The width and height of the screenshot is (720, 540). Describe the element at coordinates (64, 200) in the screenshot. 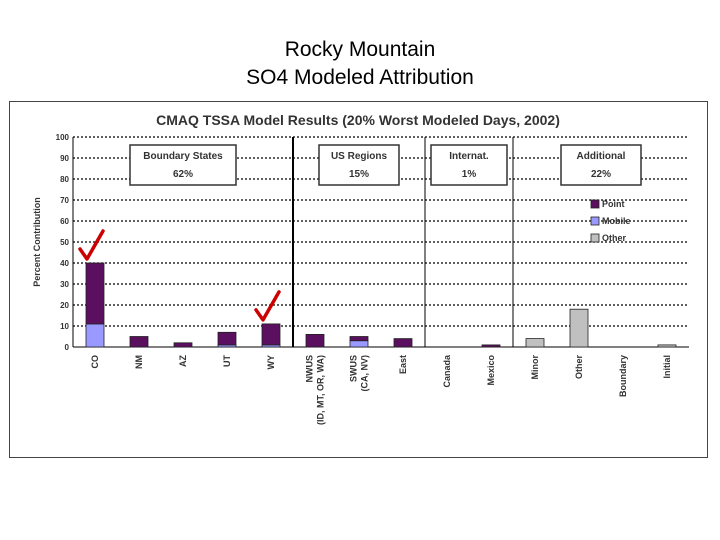

I see `y-tick-label: 70` at that location.